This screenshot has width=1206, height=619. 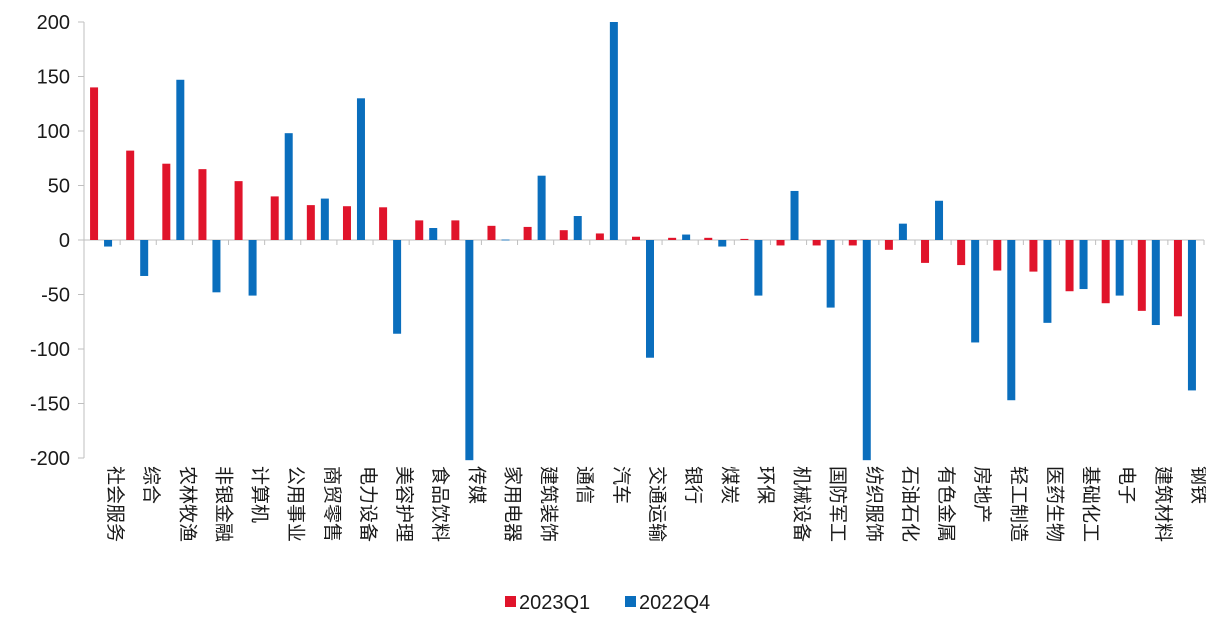 What do you see at coordinates (50, 459) in the screenshot?
I see `y-tick-label: -200` at bounding box center [50, 459].